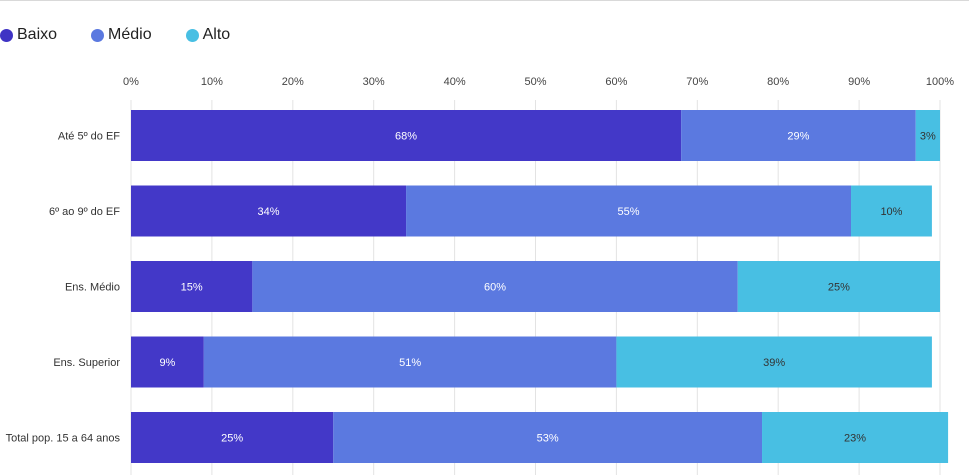  I want to click on x-tick-label: 90%, so click(859, 82).